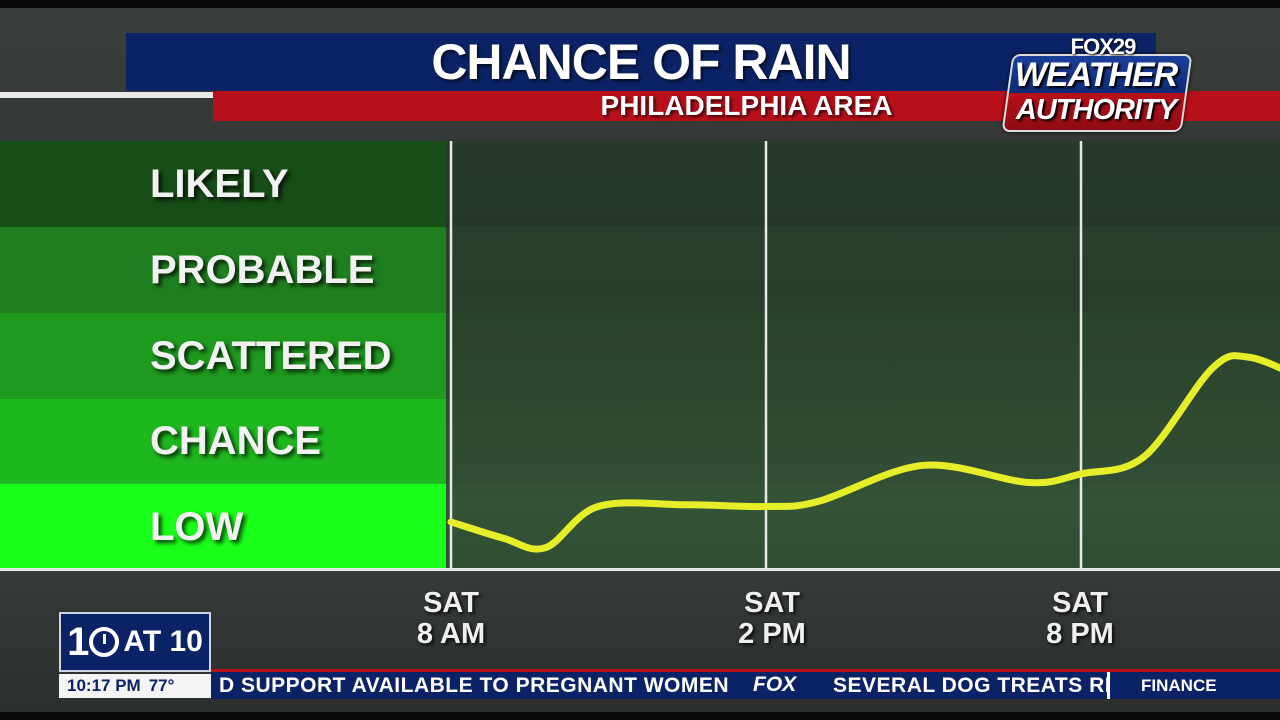 The width and height of the screenshot is (1280, 720). What do you see at coordinates (746, 105) in the screenshot?
I see `chart-subtitle: PHILADELPHIA AREA` at bounding box center [746, 105].